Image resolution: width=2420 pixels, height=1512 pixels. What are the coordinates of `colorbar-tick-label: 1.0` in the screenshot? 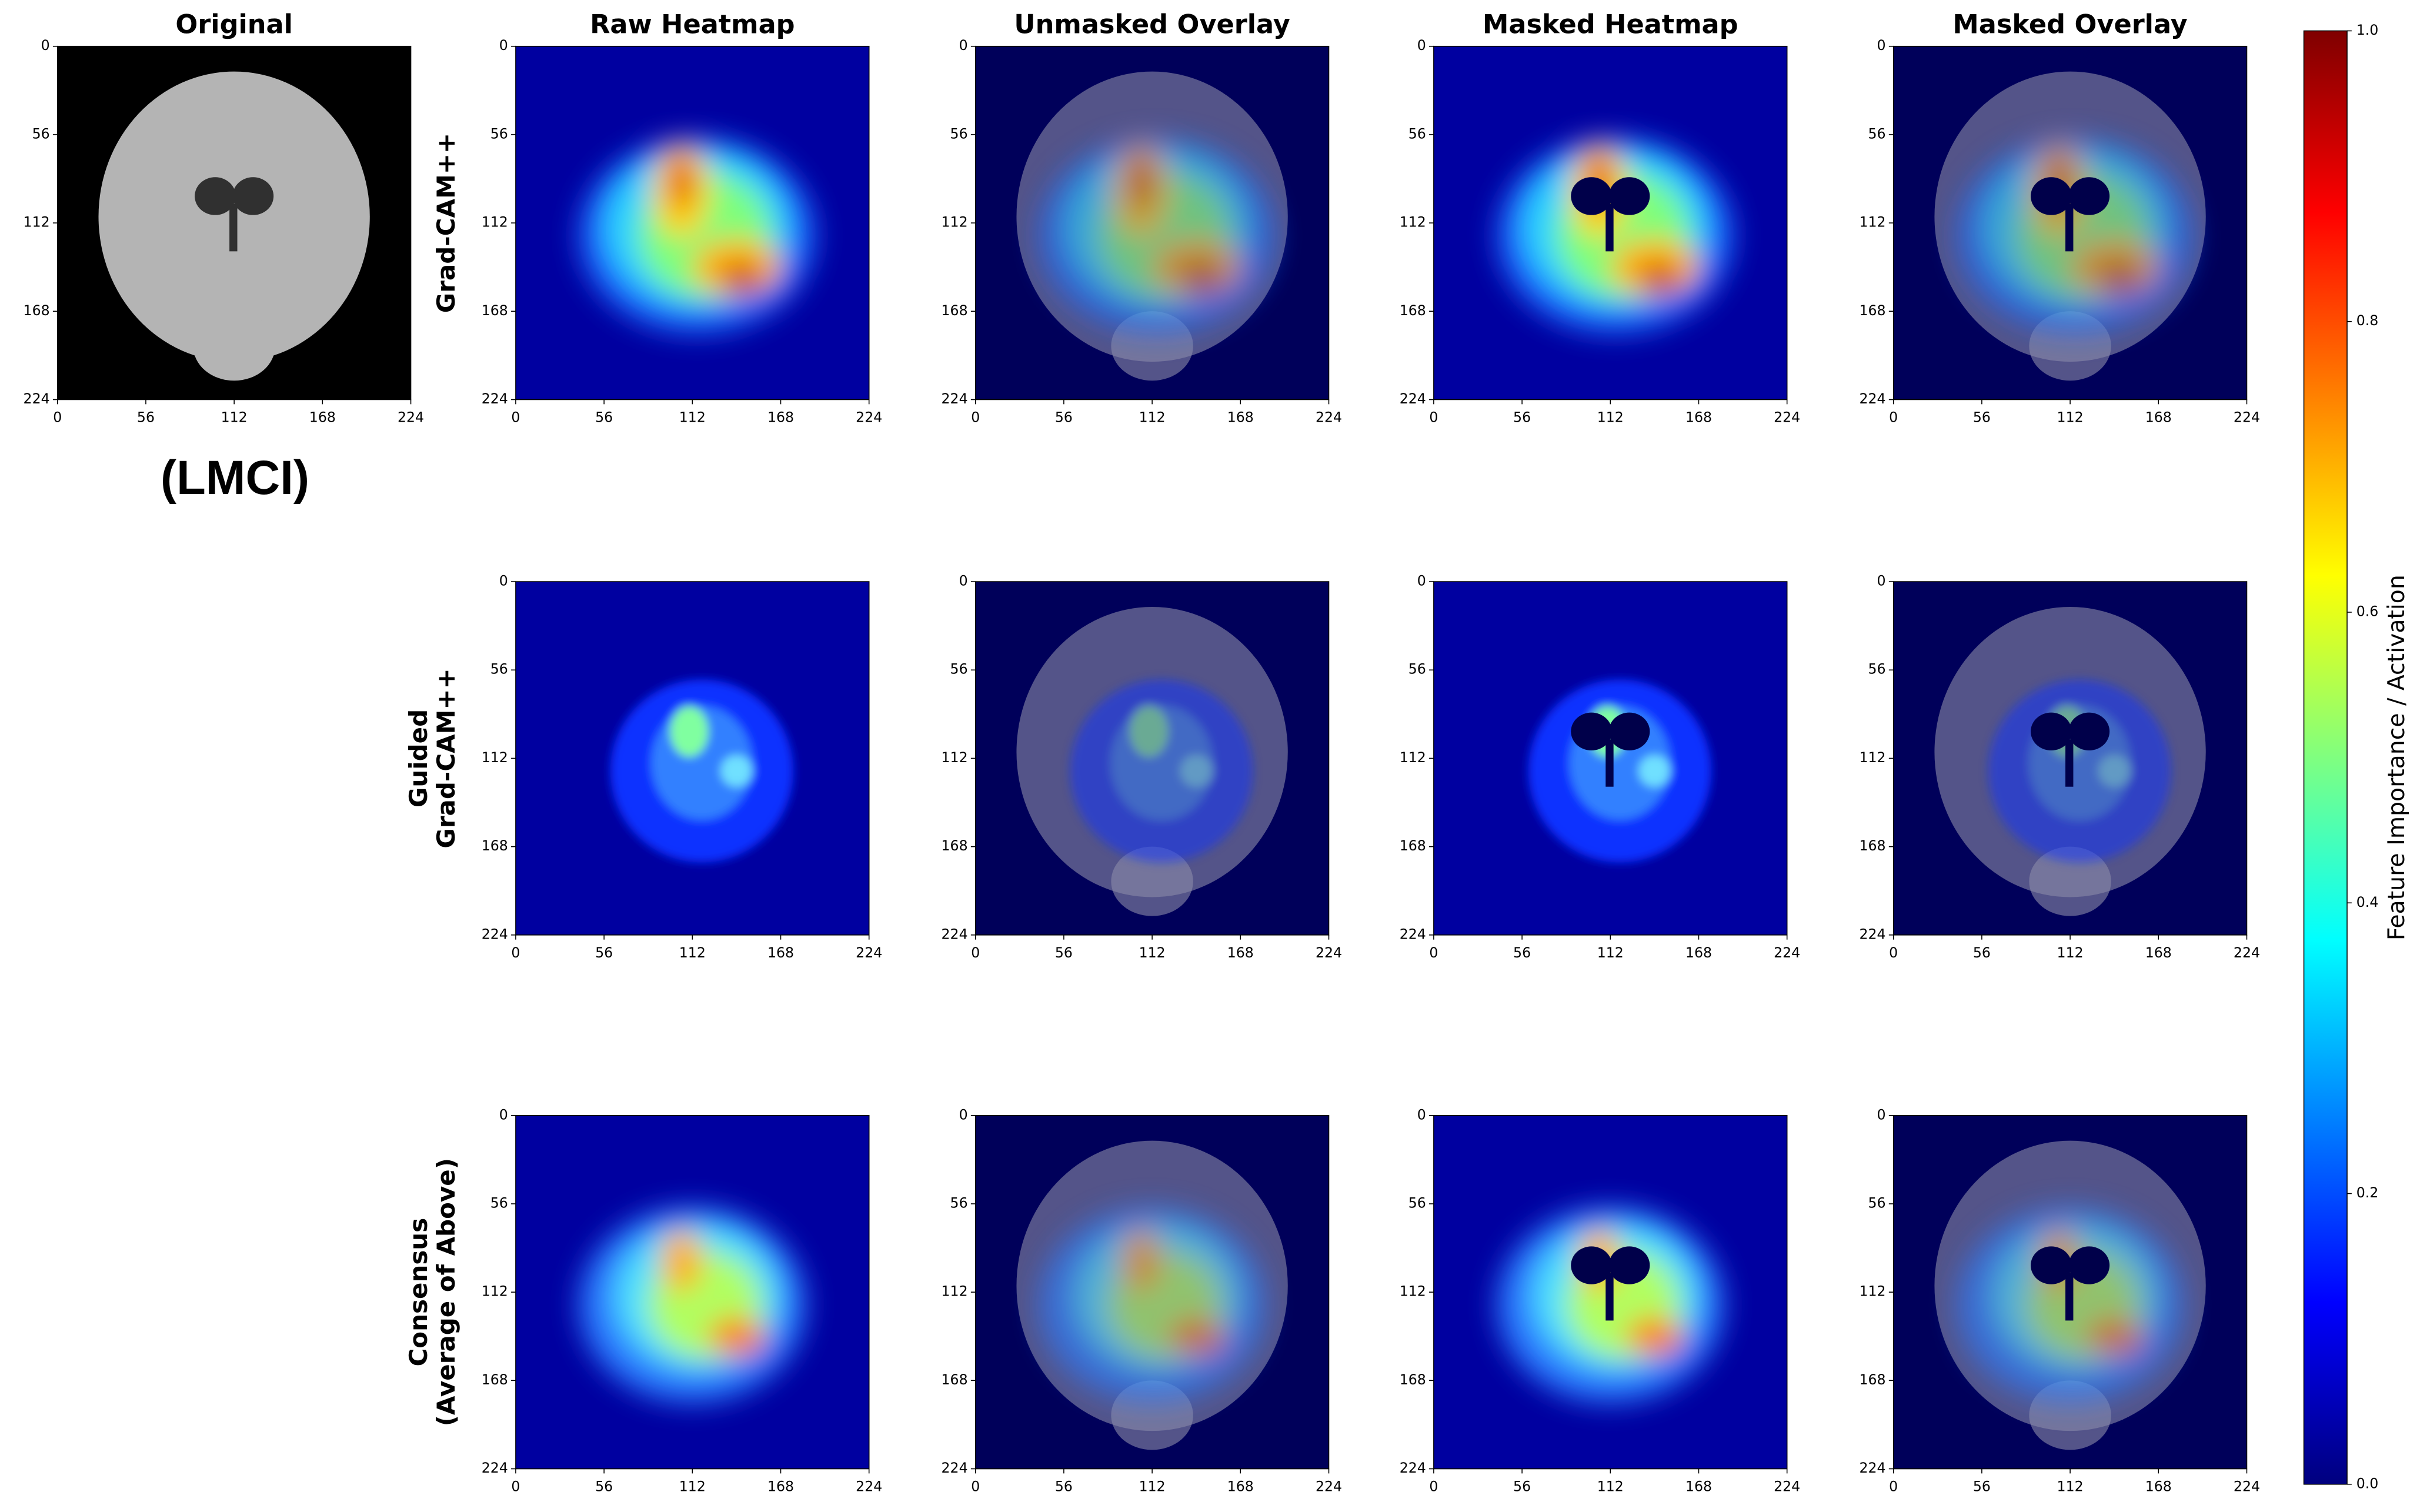 It's located at (2367, 30).